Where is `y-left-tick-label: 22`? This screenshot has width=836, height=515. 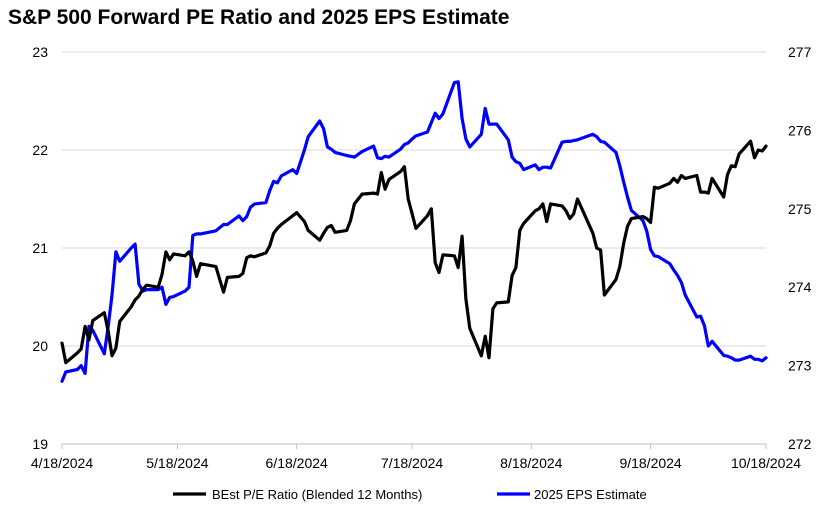 y-left-tick-label: 22 is located at coordinates (40, 150).